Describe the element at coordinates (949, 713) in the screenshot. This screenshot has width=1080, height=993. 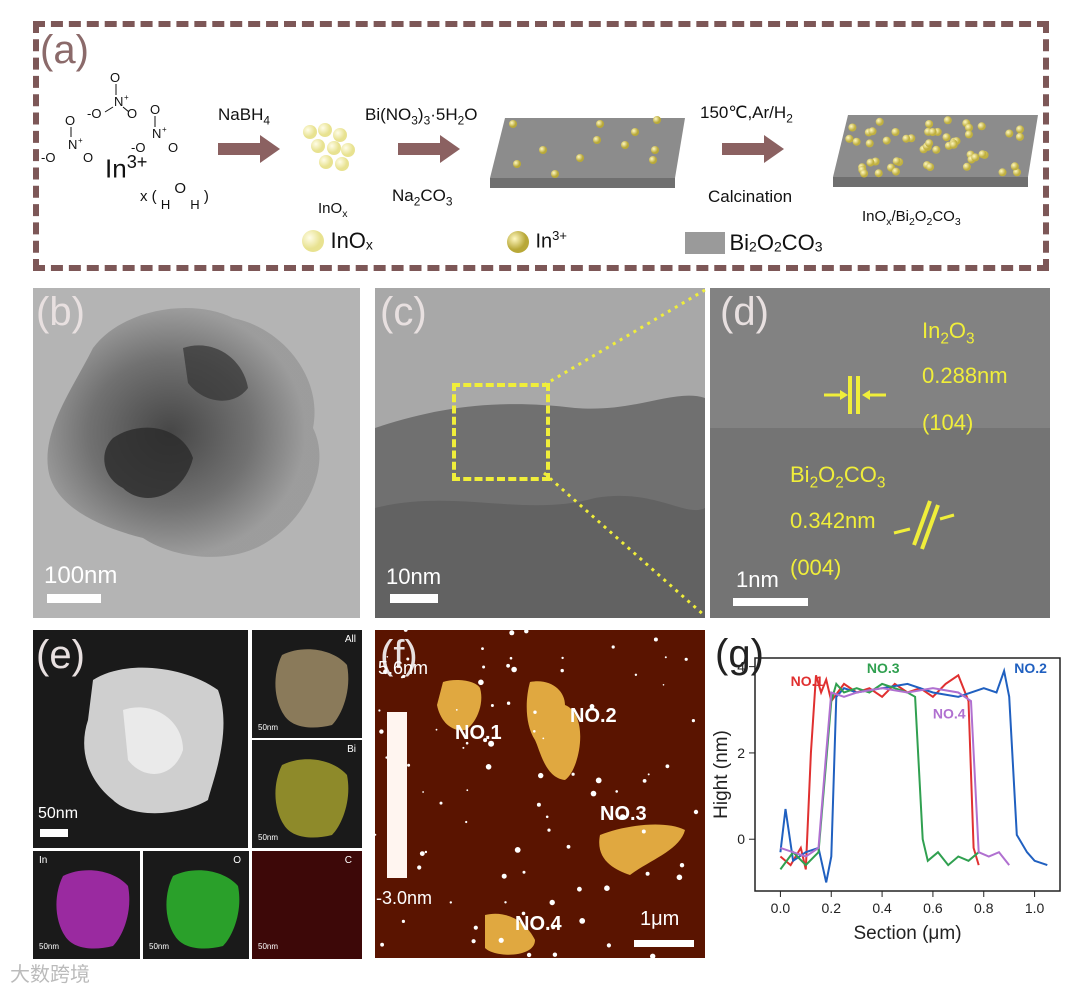
I see `series-label: NO.4` at that location.